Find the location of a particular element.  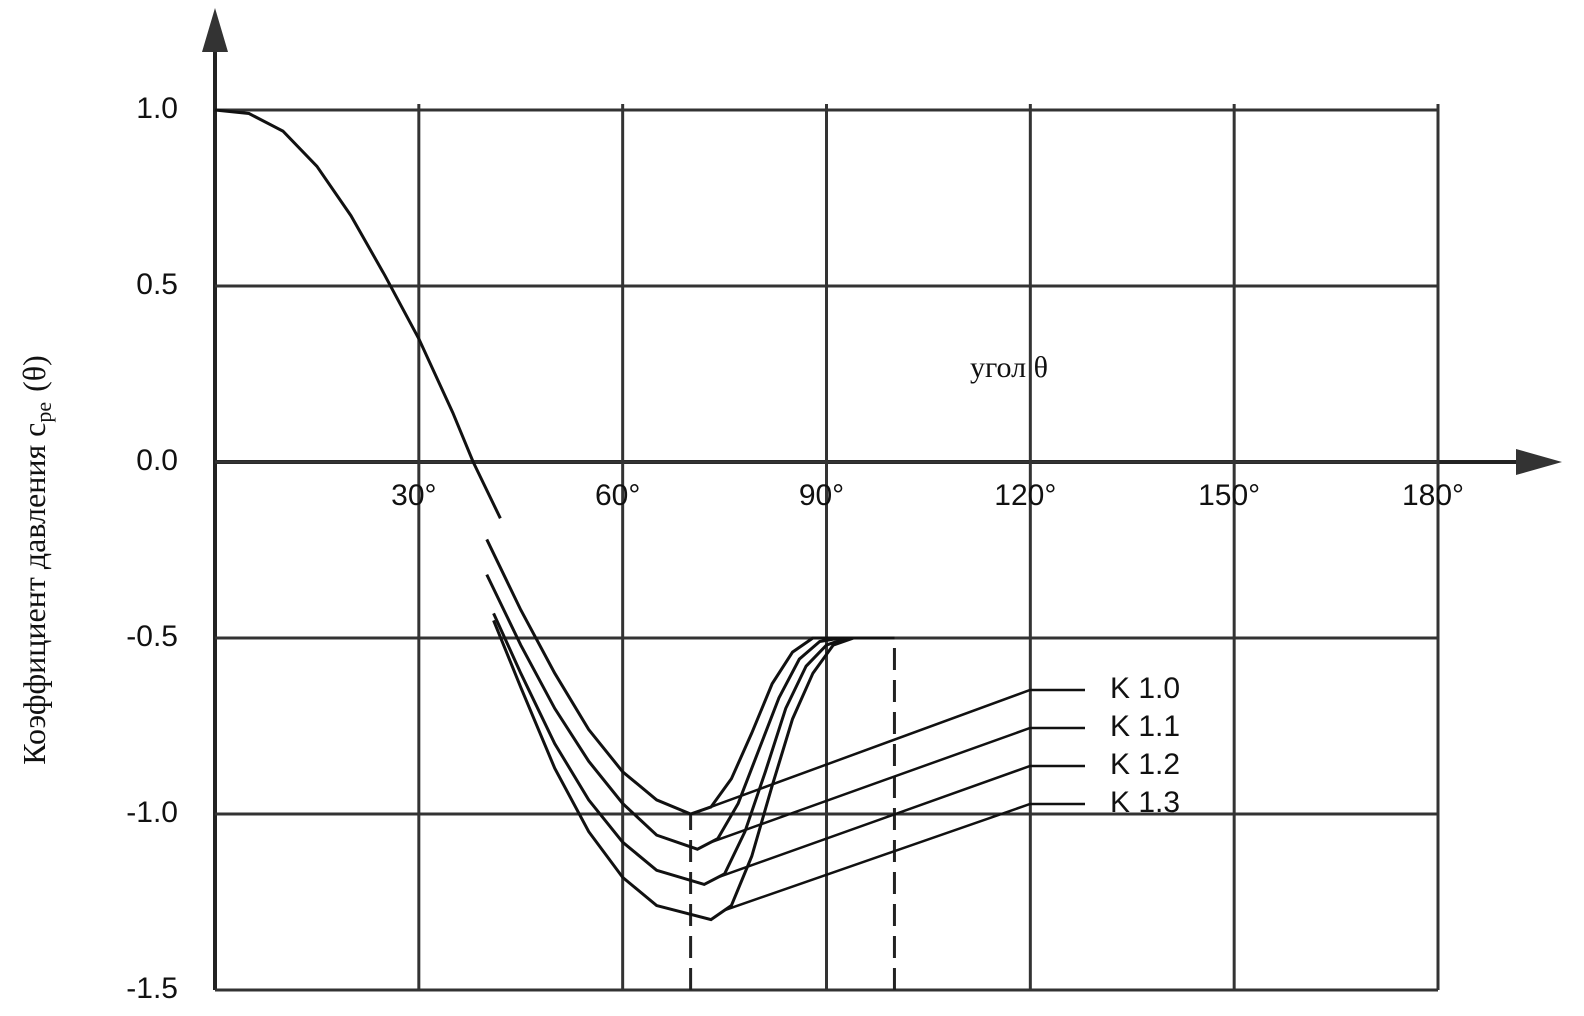

legend-label: K 1.3 is located at coordinates (1145, 802).